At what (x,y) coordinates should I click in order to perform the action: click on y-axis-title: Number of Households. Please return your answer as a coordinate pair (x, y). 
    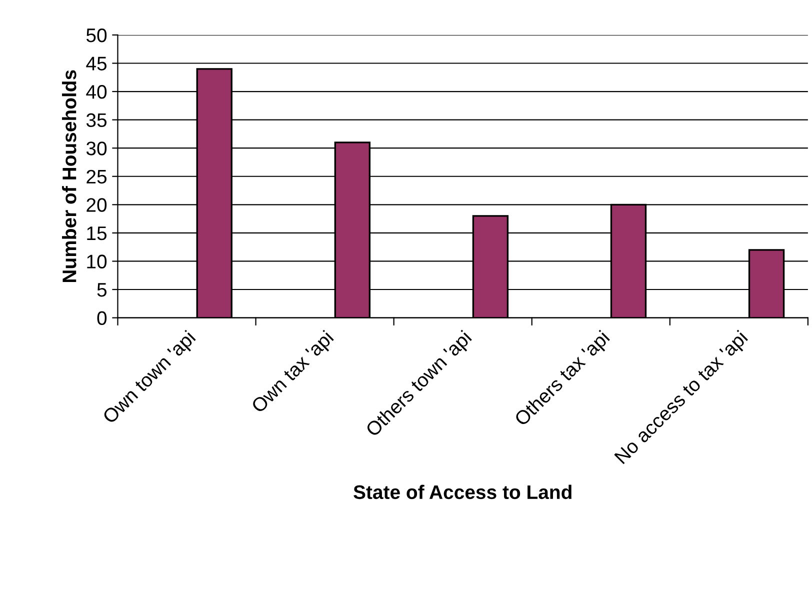
    Looking at the image, I should click on (69, 176).